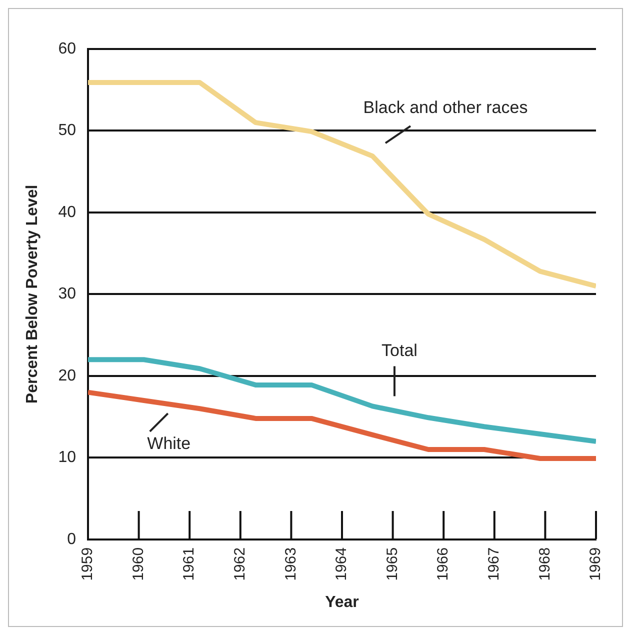 Image resolution: width=633 pixels, height=637 pixels. Describe the element at coordinates (291, 564) in the screenshot. I see `x-tick-label: 1963` at that location.